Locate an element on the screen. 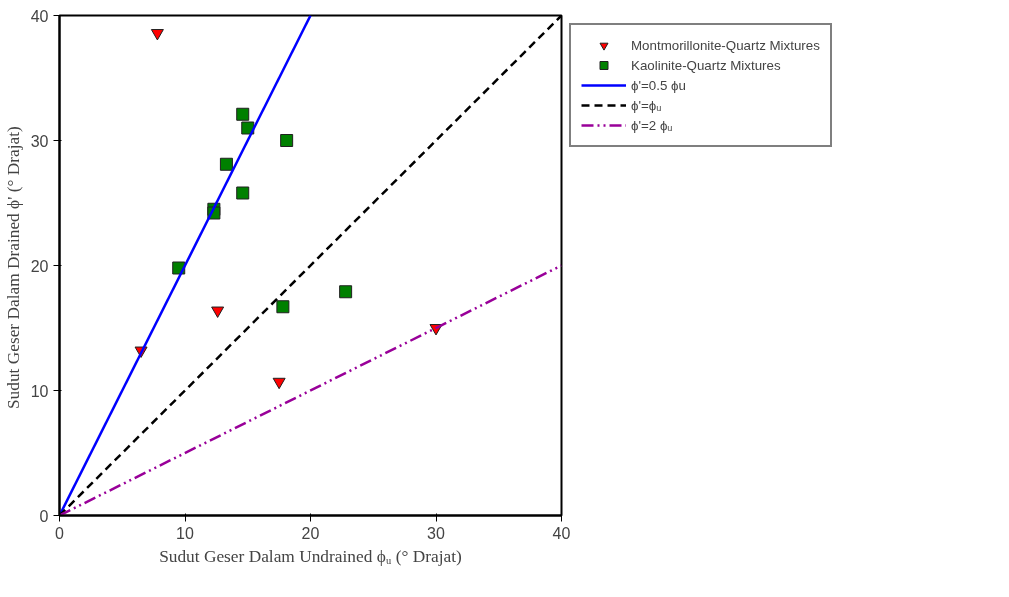 The image size is (1009, 597). legend-label: Montmorillonite-Quartz Mixtures is located at coordinates (725, 45).